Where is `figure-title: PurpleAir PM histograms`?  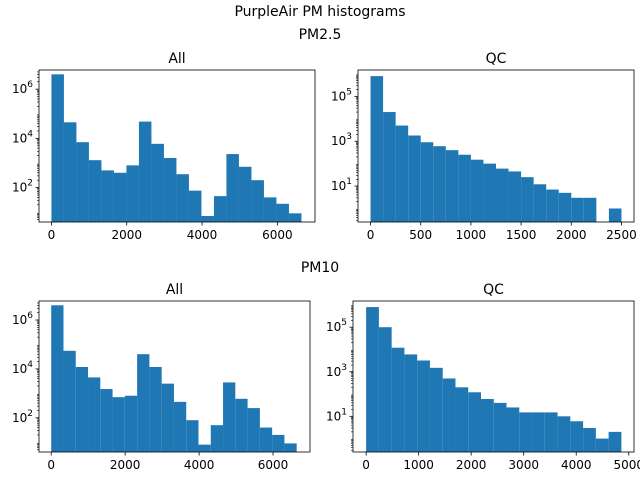 figure-title: PurpleAir PM histograms is located at coordinates (319, 12).